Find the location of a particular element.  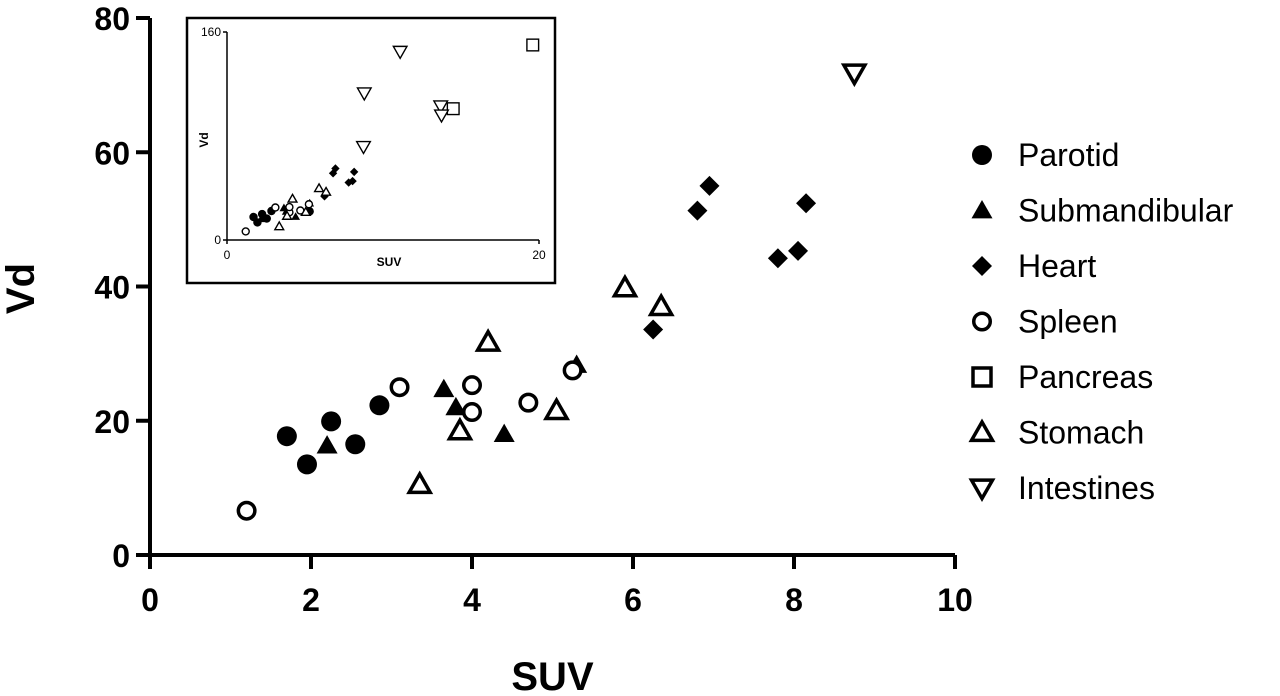

legend-label: Parotid is located at coordinates (1068, 155).